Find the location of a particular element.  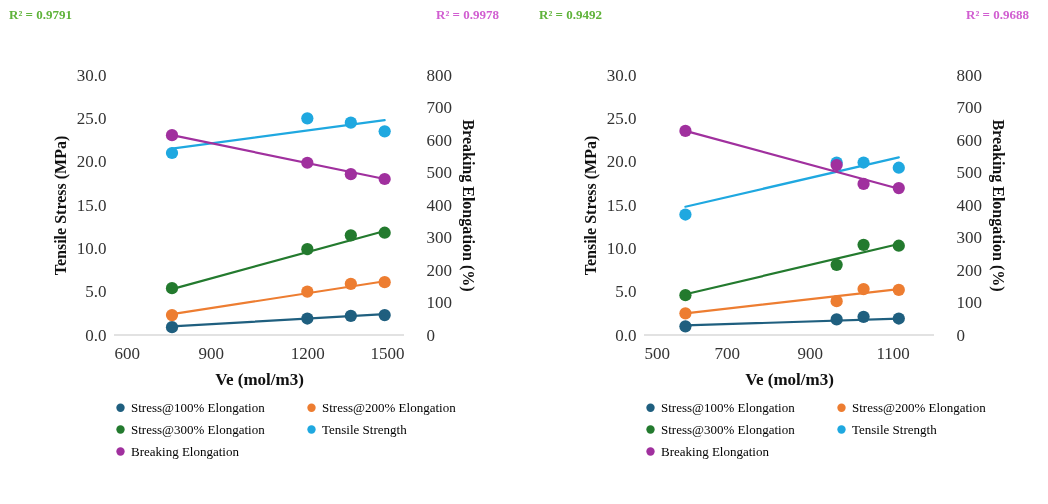

text: R² = 0.9791 is located at coordinates (40, 14).